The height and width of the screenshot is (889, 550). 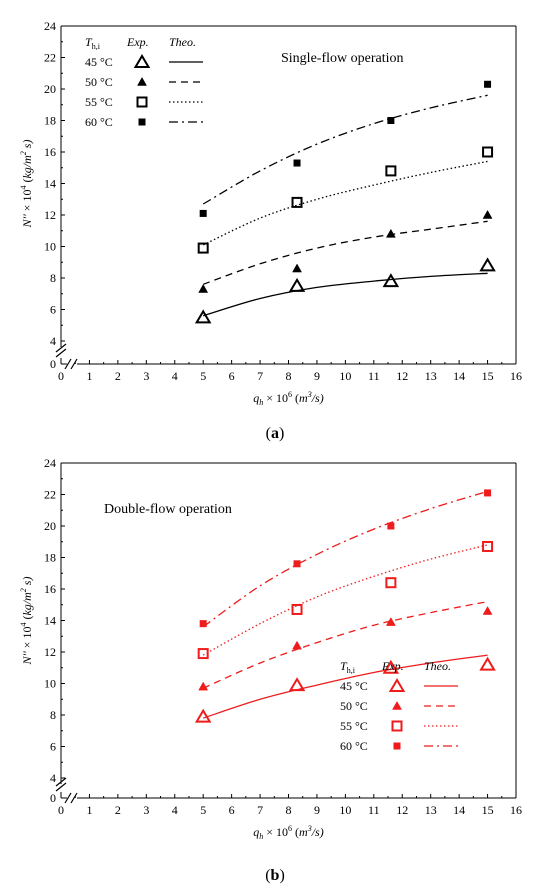 I want to click on legend-header-theo: Theo., so click(x=437, y=666).